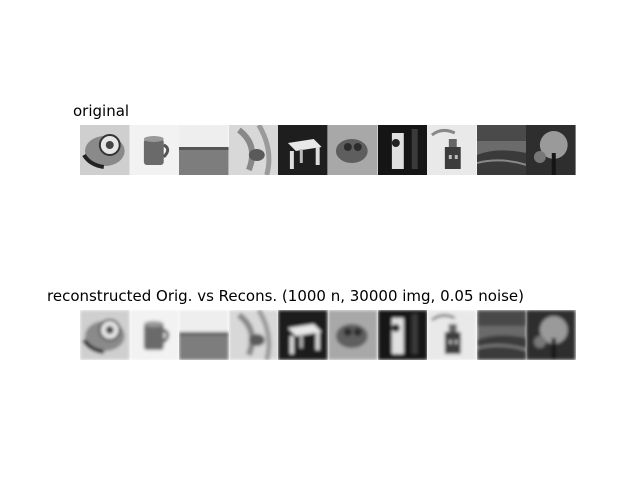 The image size is (640, 480). I want to click on original-landscape-image, so click(501, 150).